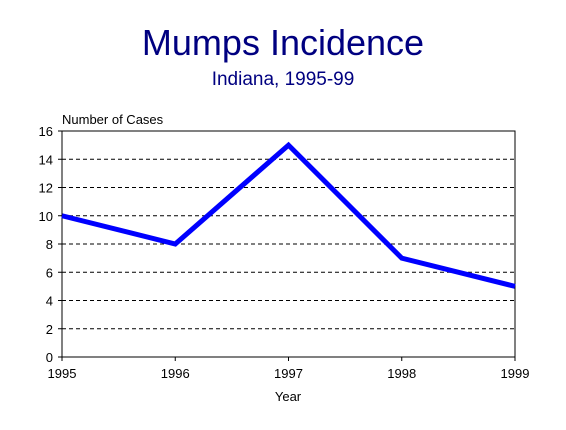  What do you see at coordinates (49, 329) in the screenshot?
I see `y-tick-label: 2` at bounding box center [49, 329].